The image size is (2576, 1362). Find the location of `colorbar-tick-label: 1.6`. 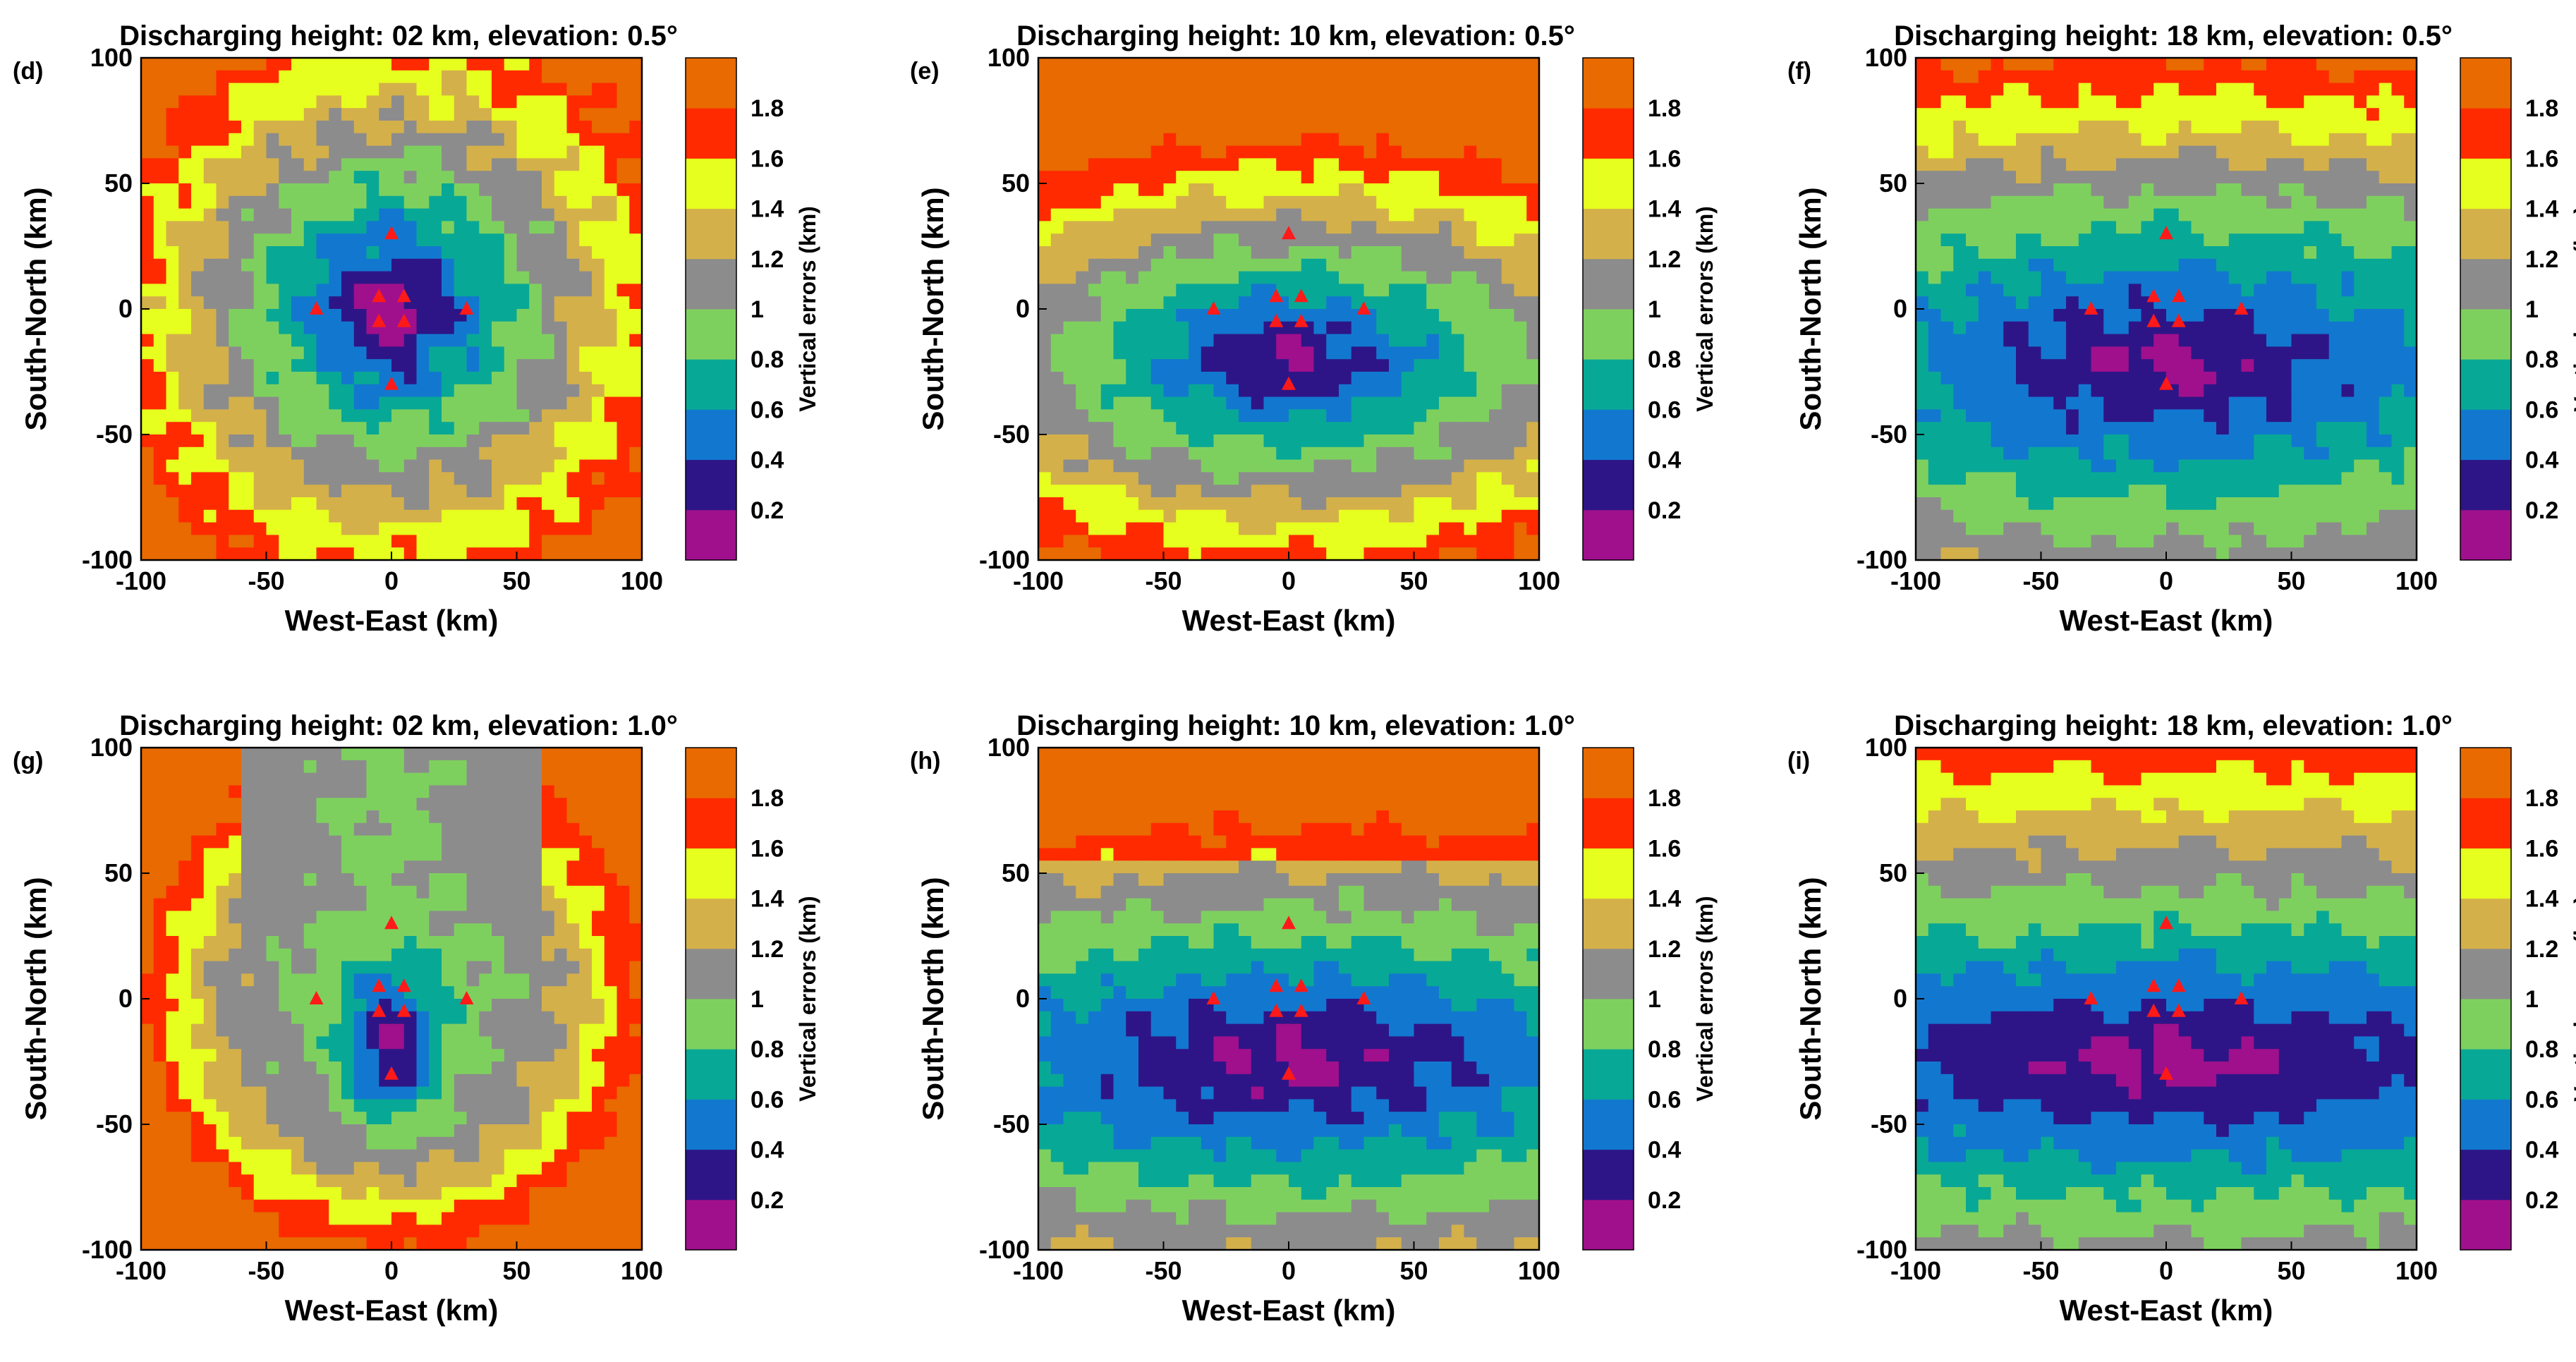

colorbar-tick-label: 1.6 is located at coordinates (2541, 158).